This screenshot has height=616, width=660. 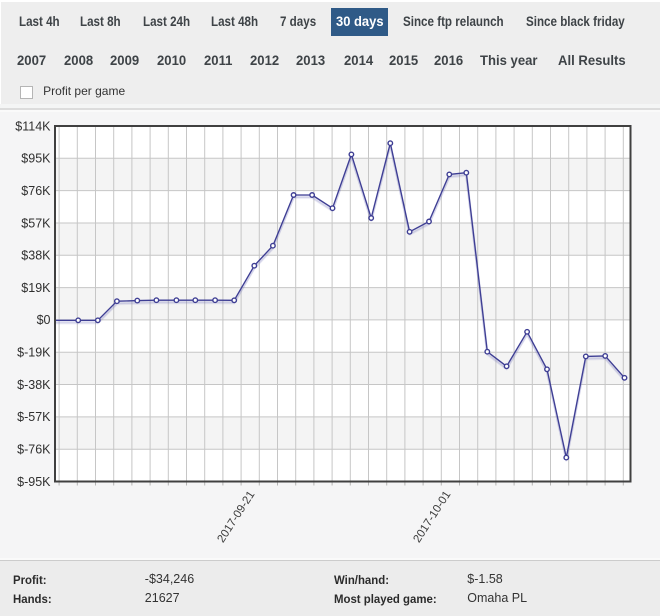 I want to click on svg-text: 2017-09-21, so click(x=236, y=517).